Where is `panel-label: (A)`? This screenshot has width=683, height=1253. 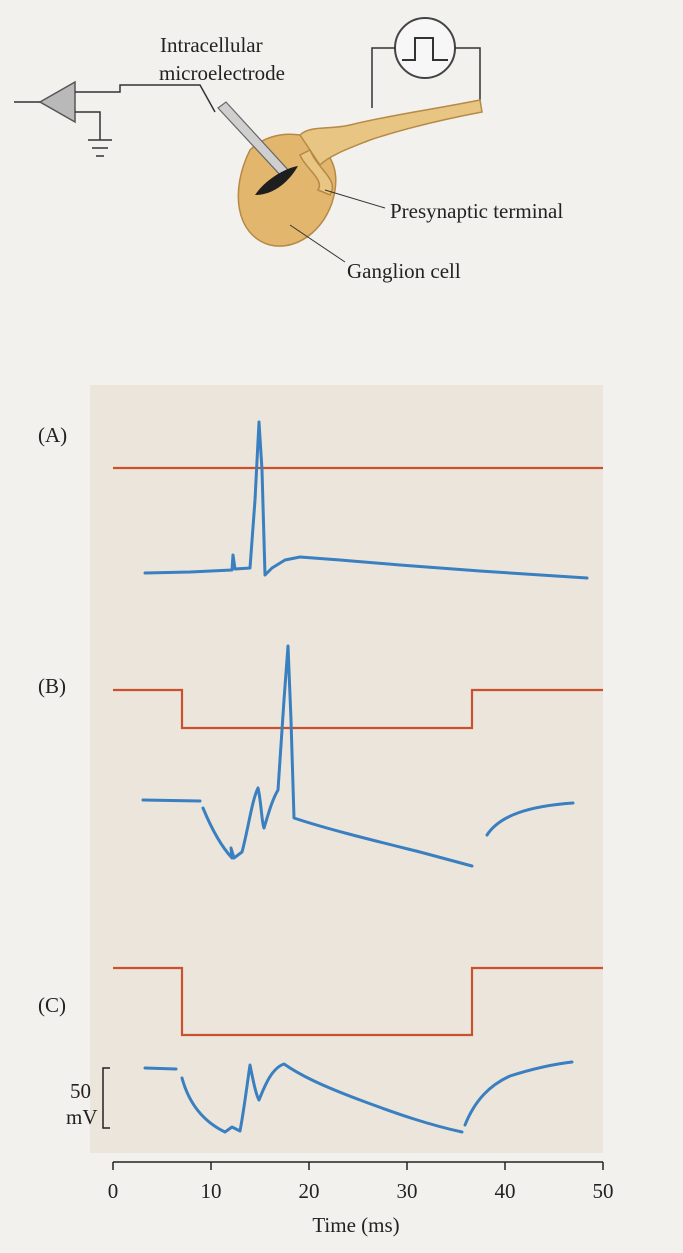
panel-label: (A) is located at coordinates (52, 435).